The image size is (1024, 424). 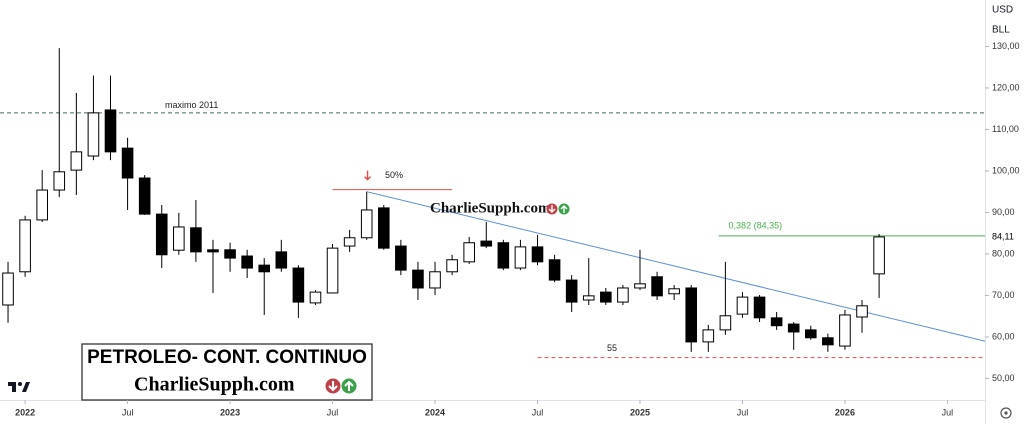 I want to click on x-tick-label: 2023, so click(x=230, y=412).